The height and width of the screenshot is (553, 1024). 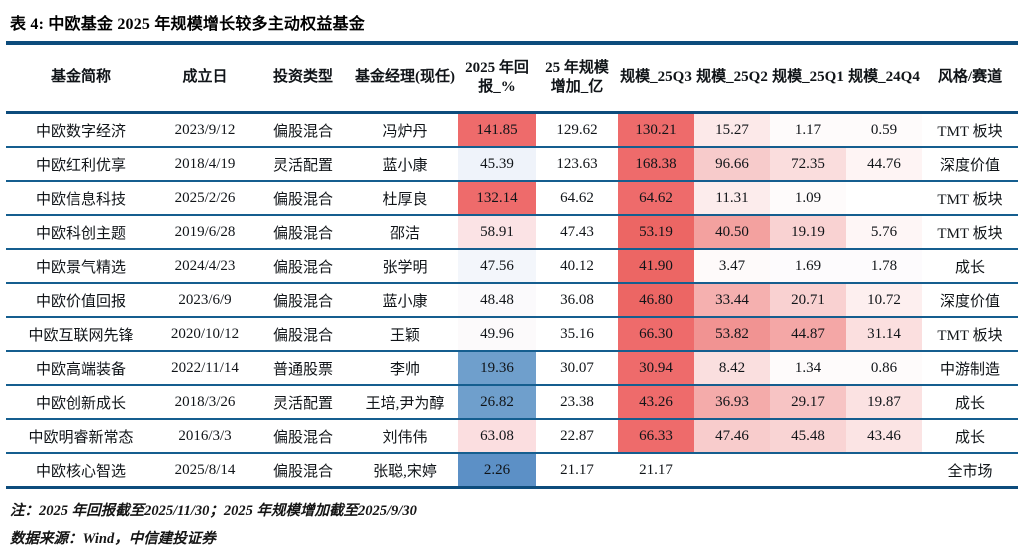 I want to click on cell: 26.82, so click(x=497, y=402).